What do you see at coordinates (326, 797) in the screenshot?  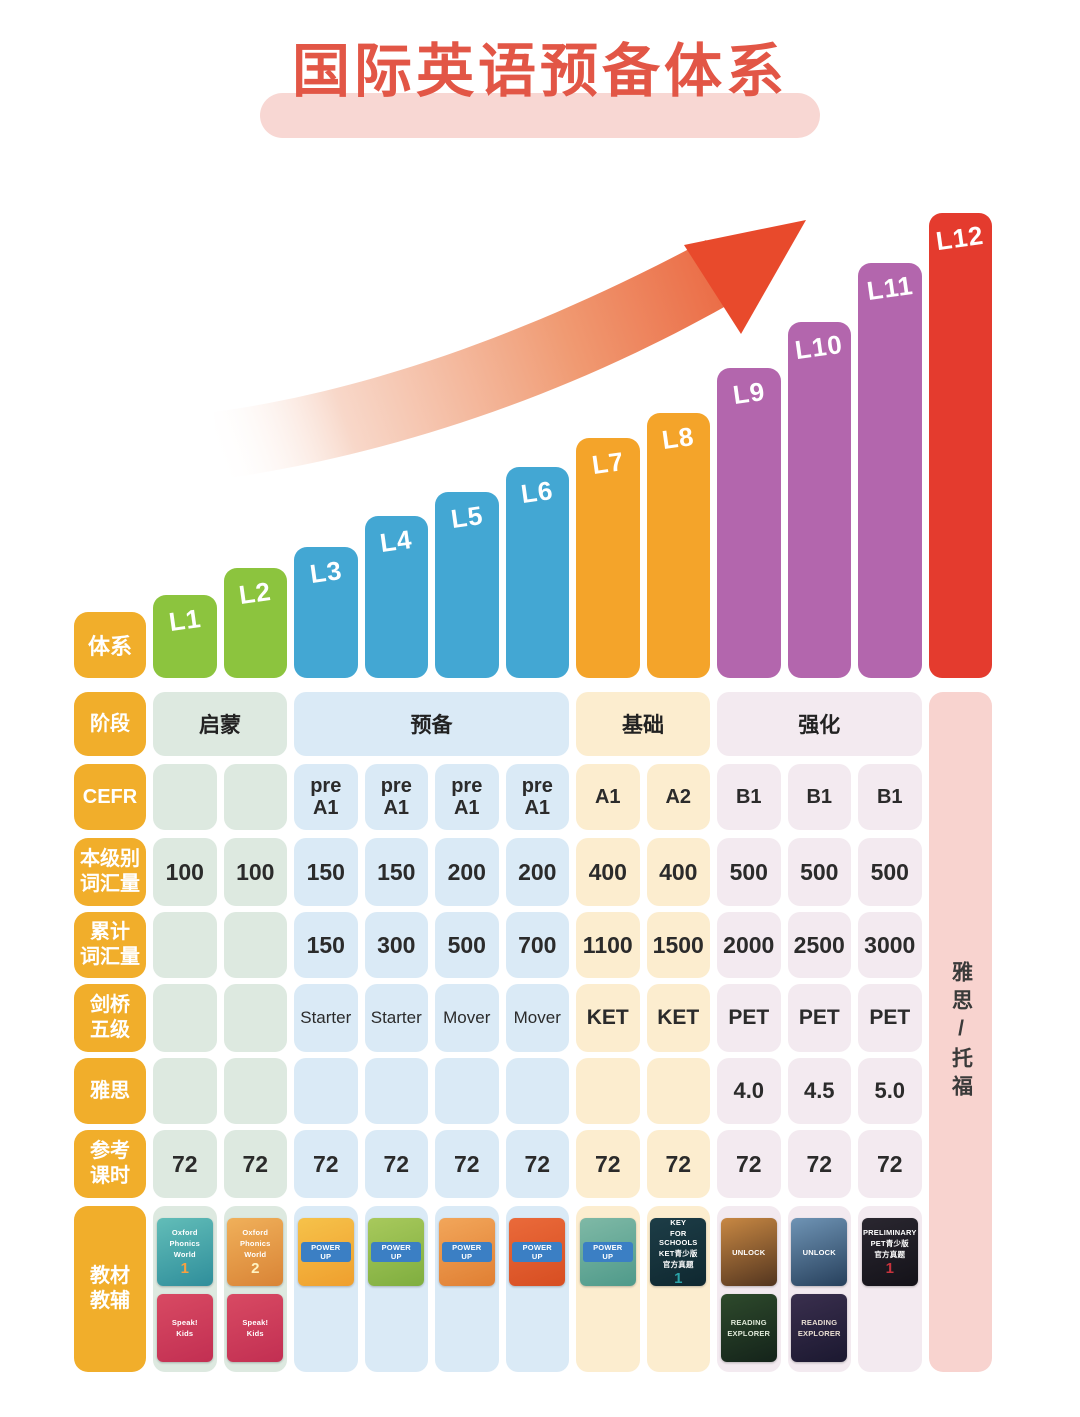 I see `cefr-cell-L3: pre A1` at bounding box center [326, 797].